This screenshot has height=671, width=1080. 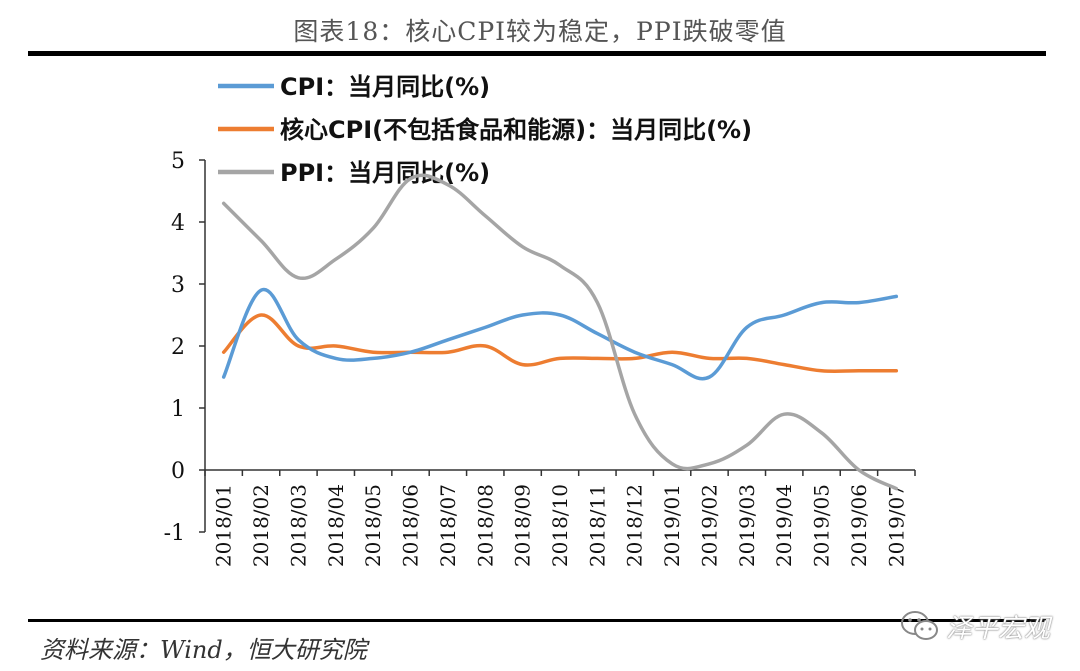 What do you see at coordinates (411, 525) in the screenshot?
I see `x-tick-label: 2018/06` at bounding box center [411, 525].